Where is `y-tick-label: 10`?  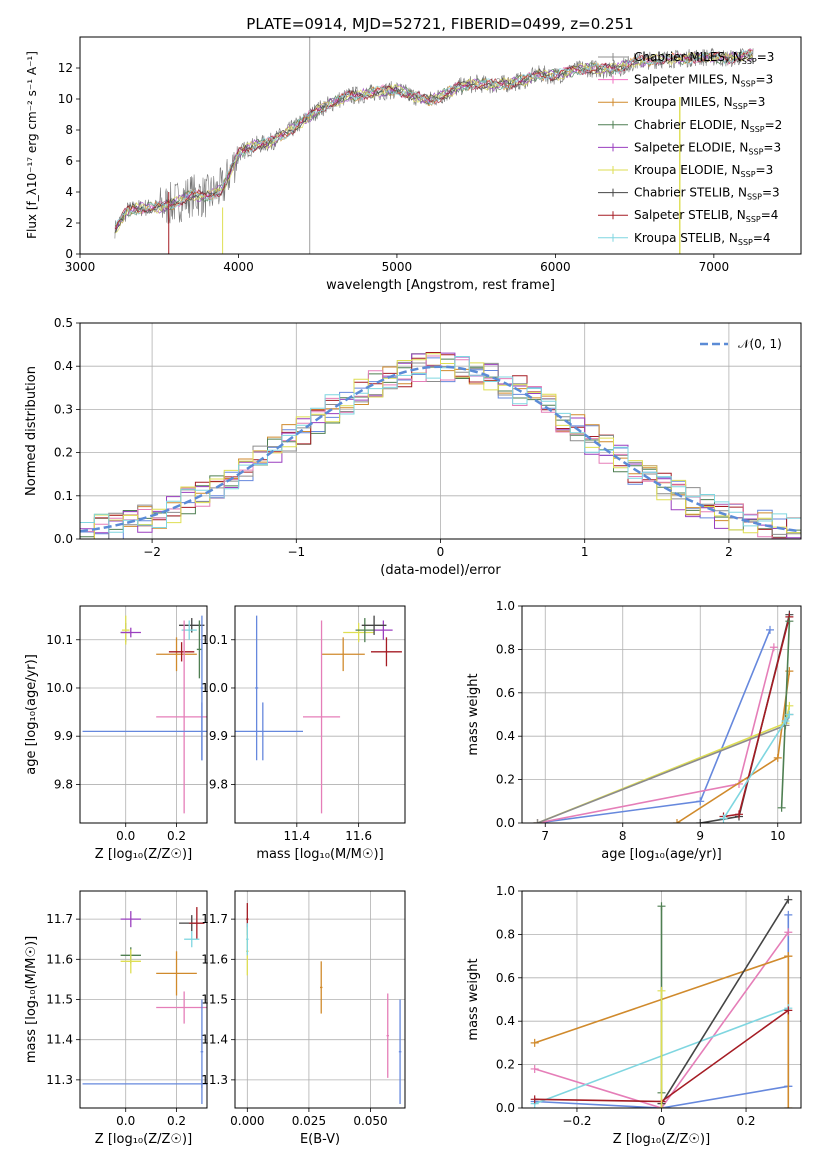 y-tick-label: 10 is located at coordinates (65, 99).